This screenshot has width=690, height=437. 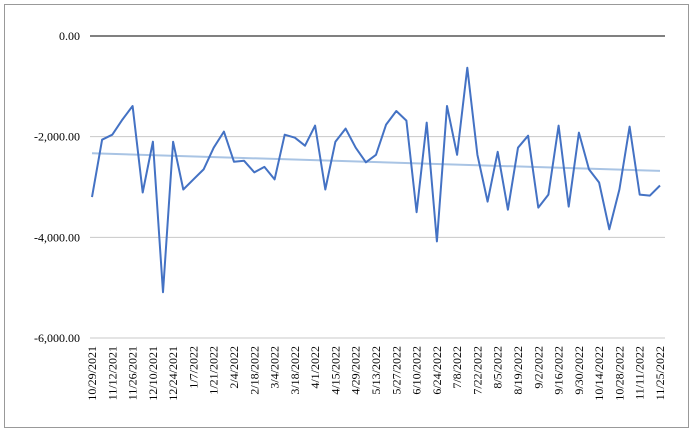 I want to click on y-tick-label: 0.00, so click(x=69, y=36).